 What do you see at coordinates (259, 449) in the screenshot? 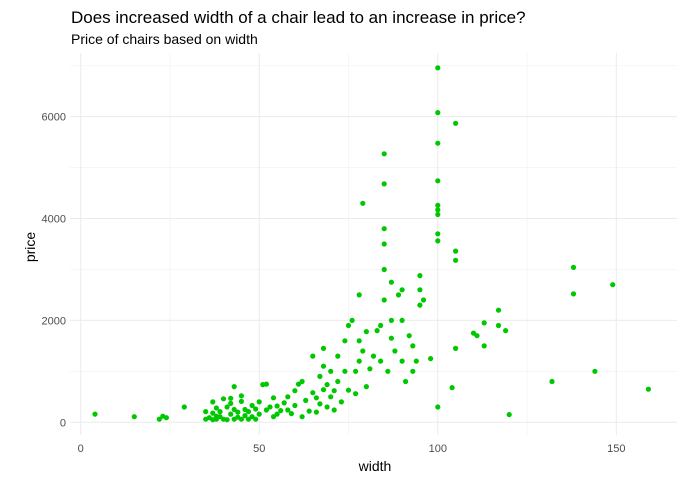
I see `x-tick-label: 50` at bounding box center [259, 449].